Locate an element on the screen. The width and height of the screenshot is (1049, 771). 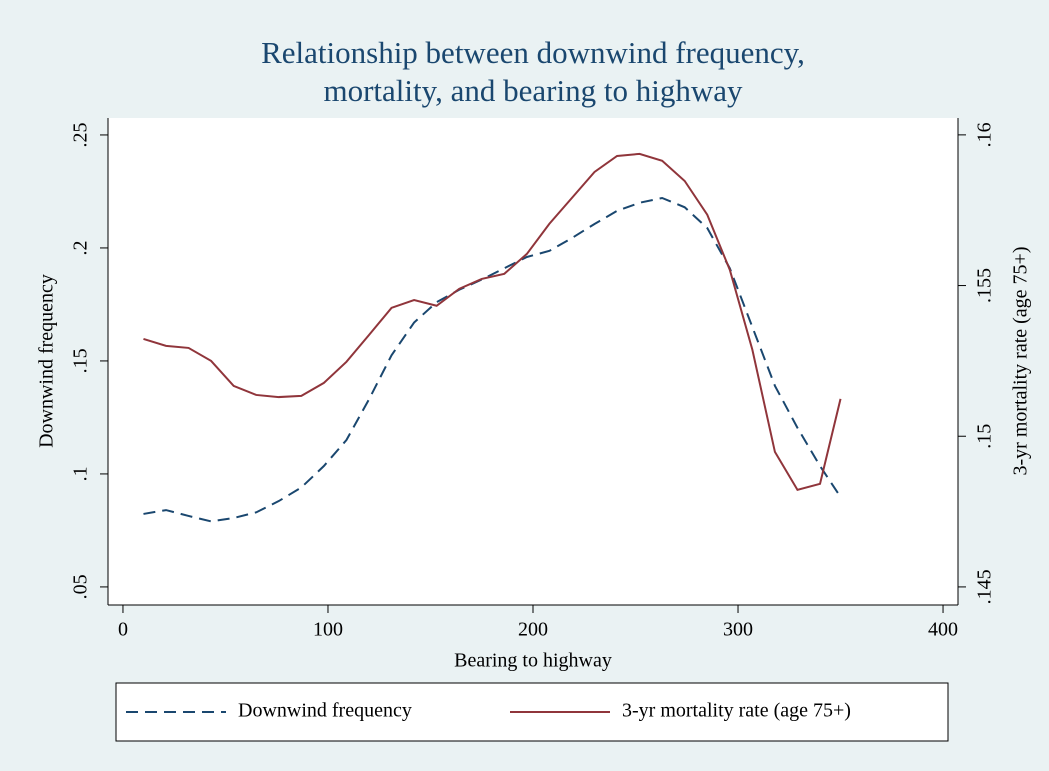
y-tick-label: .2 is located at coordinates (81, 247).